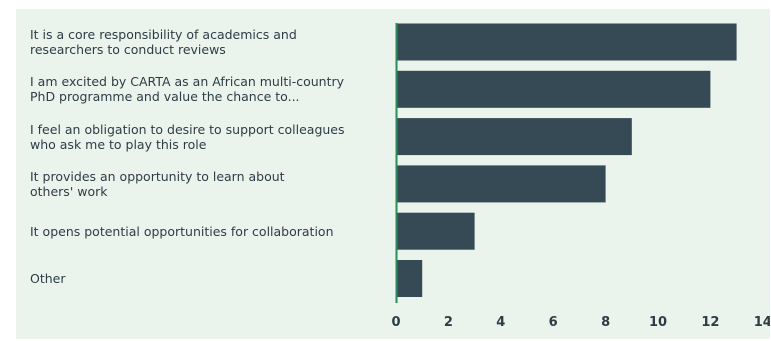  I want to click on x-tick-label: 4, so click(500, 322).